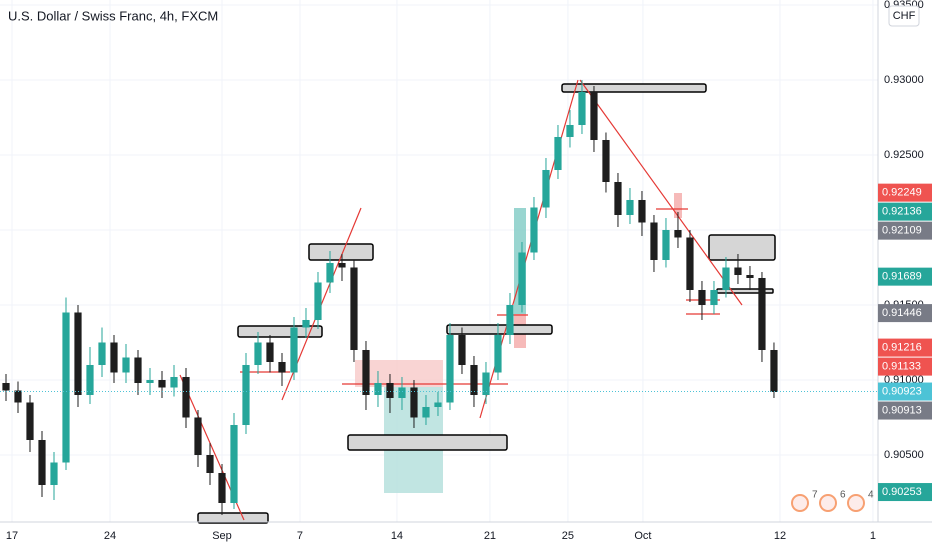 The height and width of the screenshot is (555, 932). Describe the element at coordinates (113, 15) in the screenshot. I see `chart-title: U.S. Dollar / Swiss Franc, 4h, FXCM` at that location.